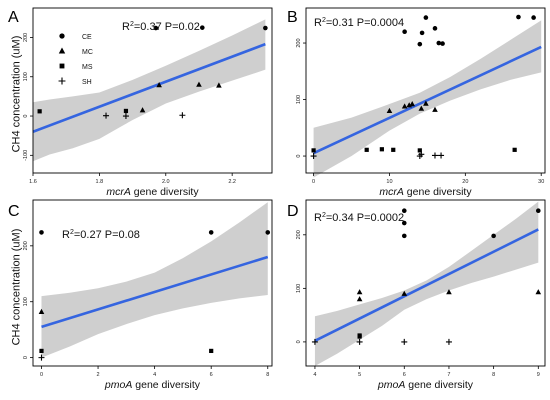 This screenshot has width=550, height=400. What do you see at coordinates (211, 375) in the screenshot?
I see `x-tick-label: 6` at bounding box center [211, 375].